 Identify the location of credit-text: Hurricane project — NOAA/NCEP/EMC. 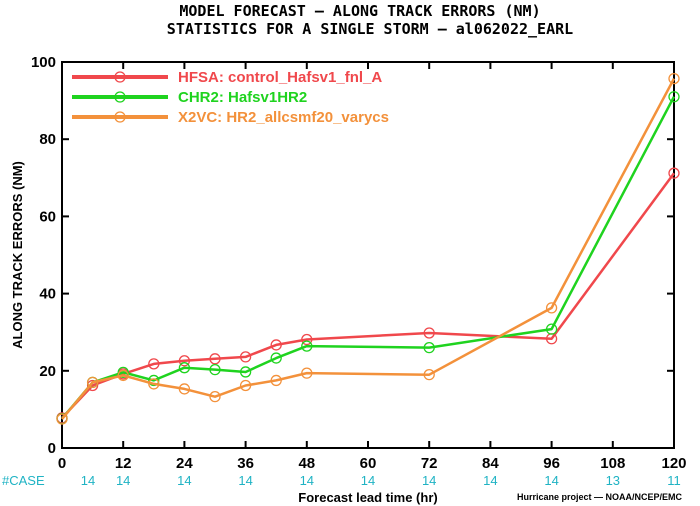
(600, 497).